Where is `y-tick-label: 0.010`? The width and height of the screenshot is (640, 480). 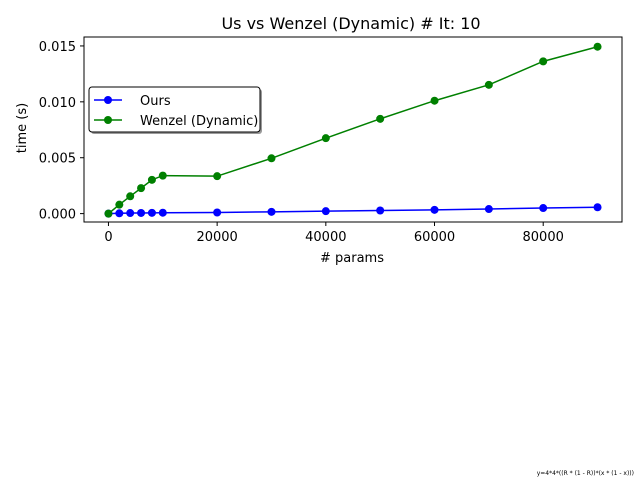 y-tick-label: 0.010 is located at coordinates (57, 103).